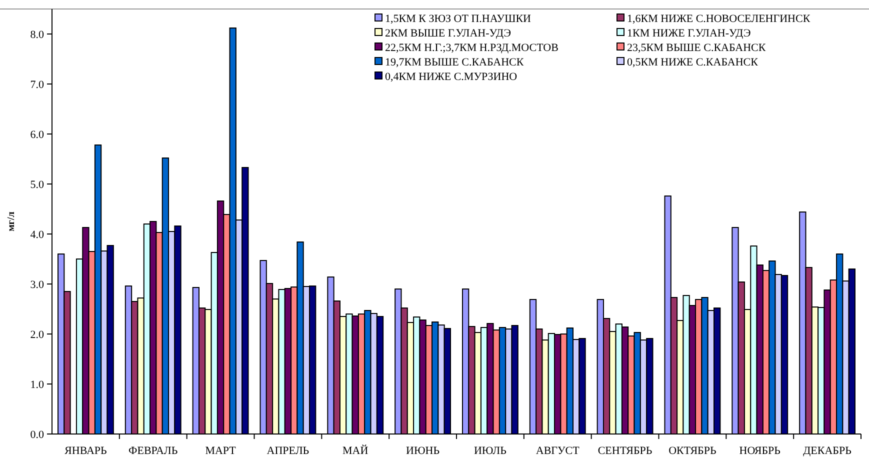 This screenshot has width=869, height=462. What do you see at coordinates (625, 451) in the screenshot?
I see `x-tick-label: СЕНТЯБРЬ` at bounding box center [625, 451].